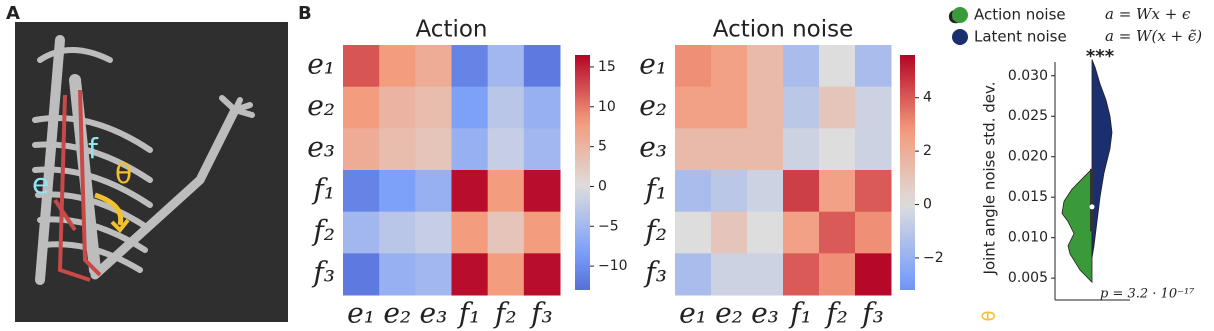  What do you see at coordinates (397, 313) in the screenshot?
I see `column-label: e₂` at bounding box center [397, 313].